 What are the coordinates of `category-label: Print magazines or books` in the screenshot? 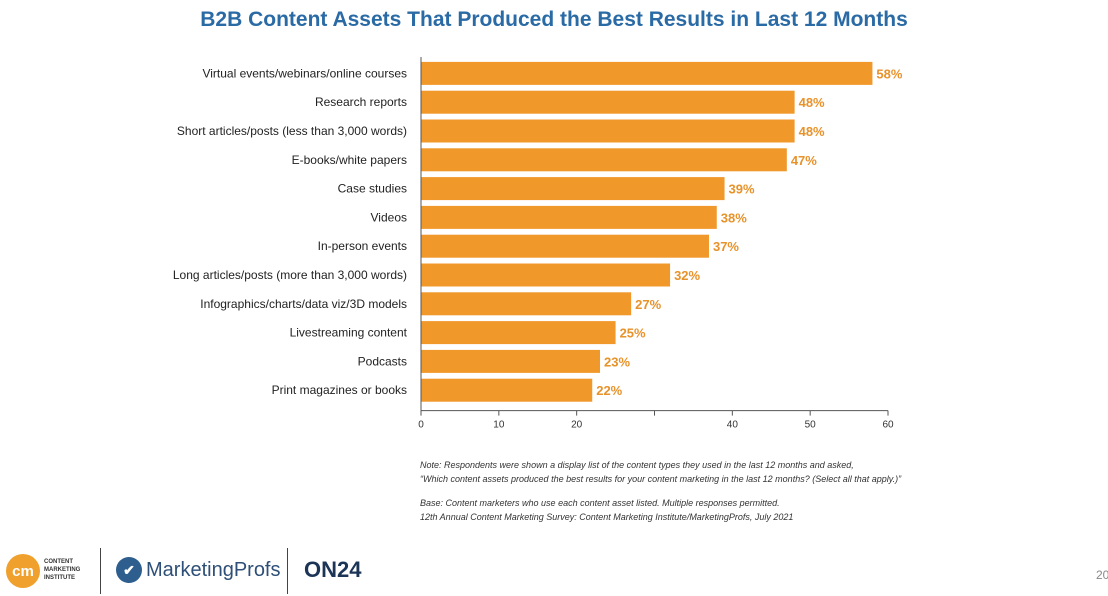 It's located at (339, 390).